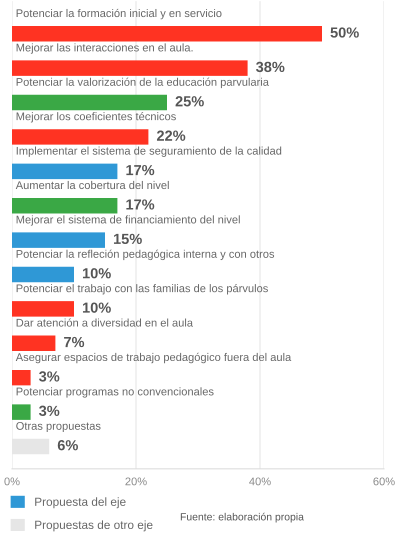 The height and width of the screenshot is (542, 400). What do you see at coordinates (190, 101) in the screenshot?
I see `data-label: 25%` at bounding box center [190, 101].